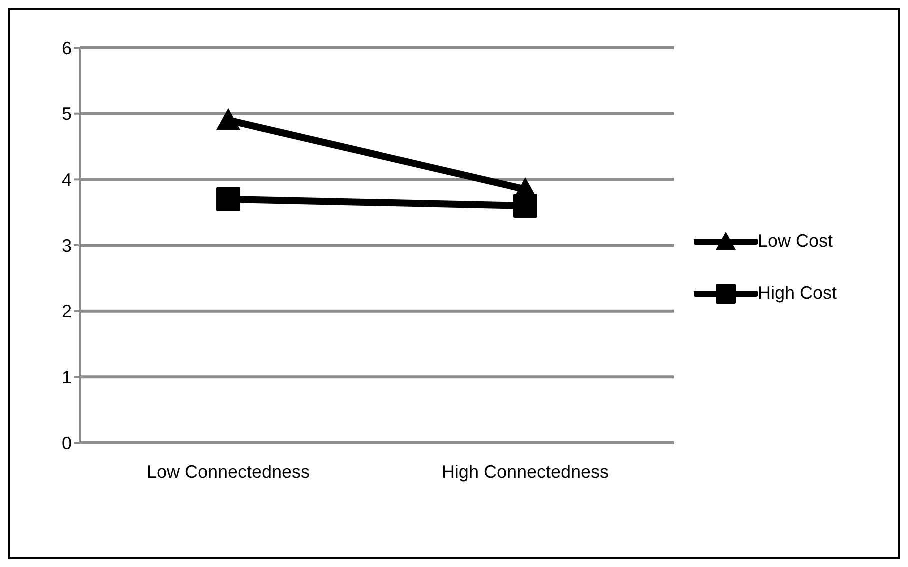 The width and height of the screenshot is (908, 567). Describe the element at coordinates (798, 293) in the screenshot. I see `legend-label: High Cost` at that location.